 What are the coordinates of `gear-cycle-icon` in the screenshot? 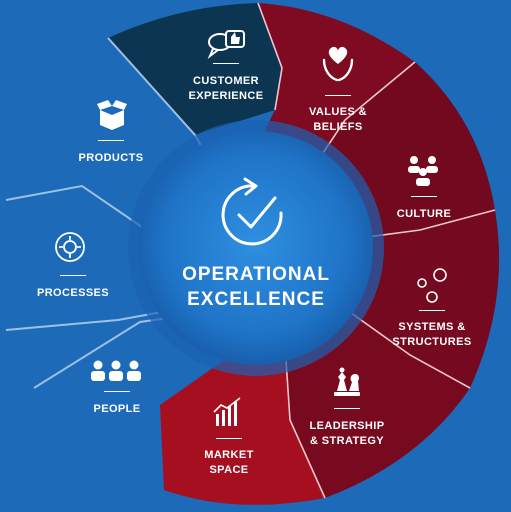 It's located at (70, 247).